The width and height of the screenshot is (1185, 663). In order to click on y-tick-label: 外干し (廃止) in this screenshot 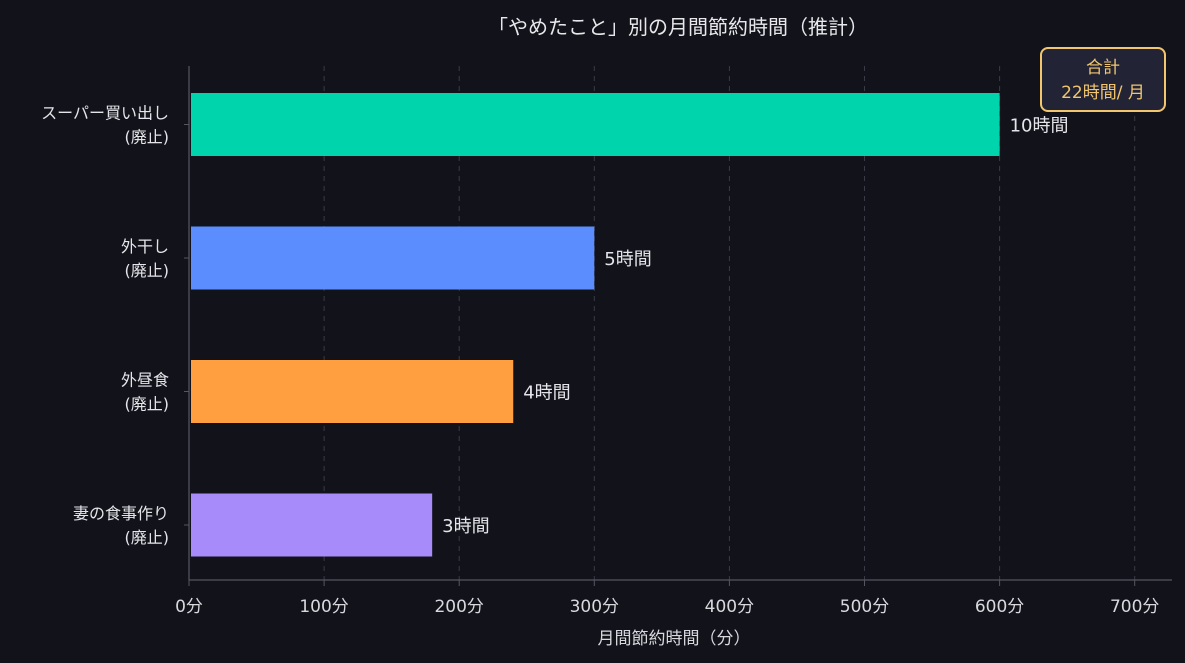, I will do `click(145, 258)`.